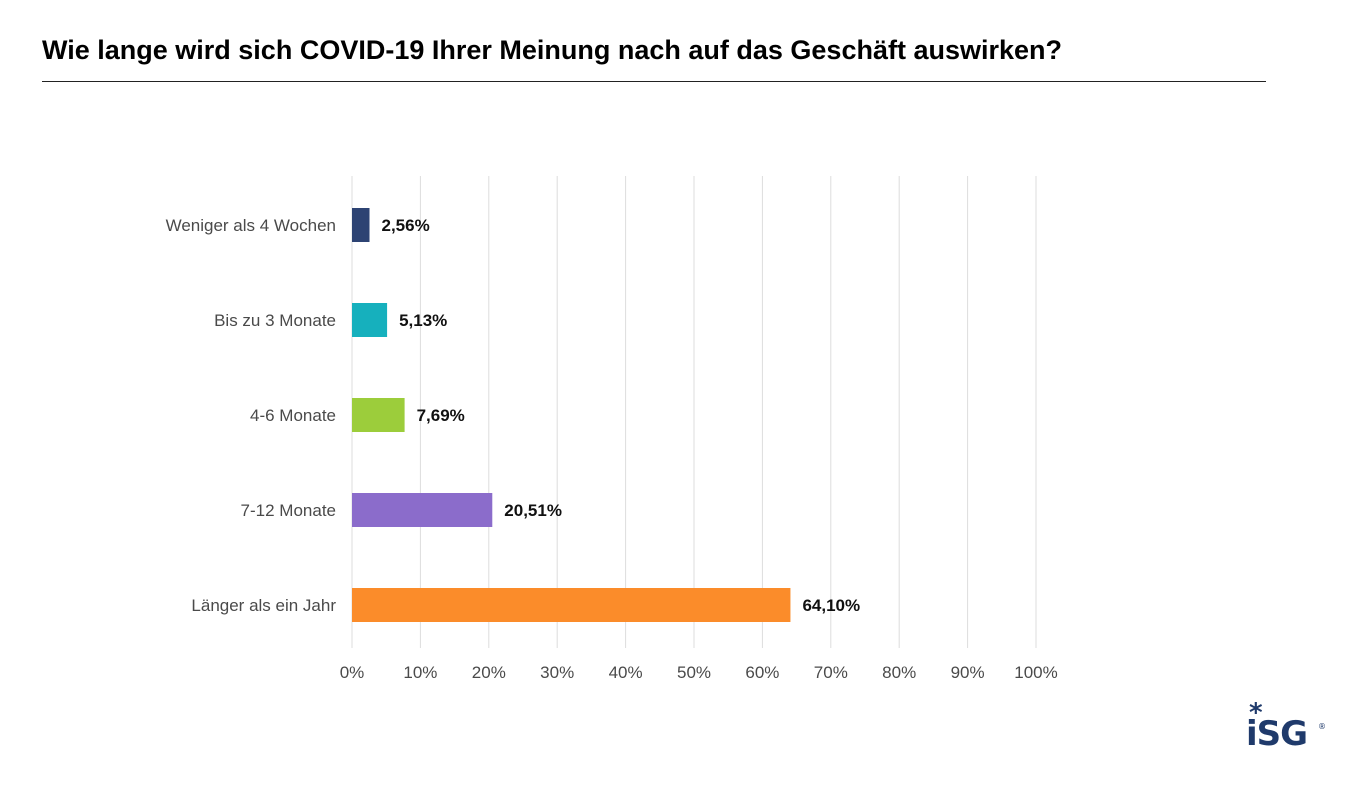 Image resolution: width=1363 pixels, height=795 pixels. I want to click on registered-mark: ®, so click(1322, 726).